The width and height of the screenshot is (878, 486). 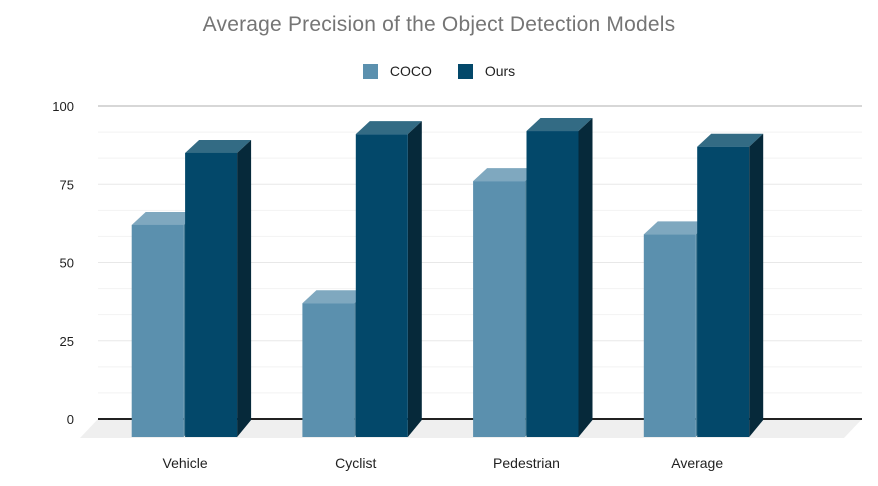 I want to click on bar-coco-cyclist, so click(x=328, y=370).